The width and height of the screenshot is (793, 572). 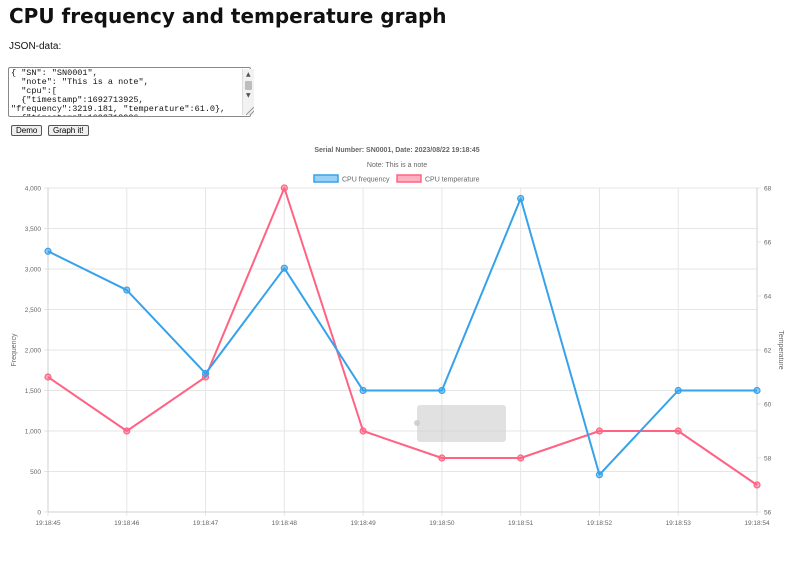 I want to click on y-left-tick-label: 3,000, so click(x=33, y=270).